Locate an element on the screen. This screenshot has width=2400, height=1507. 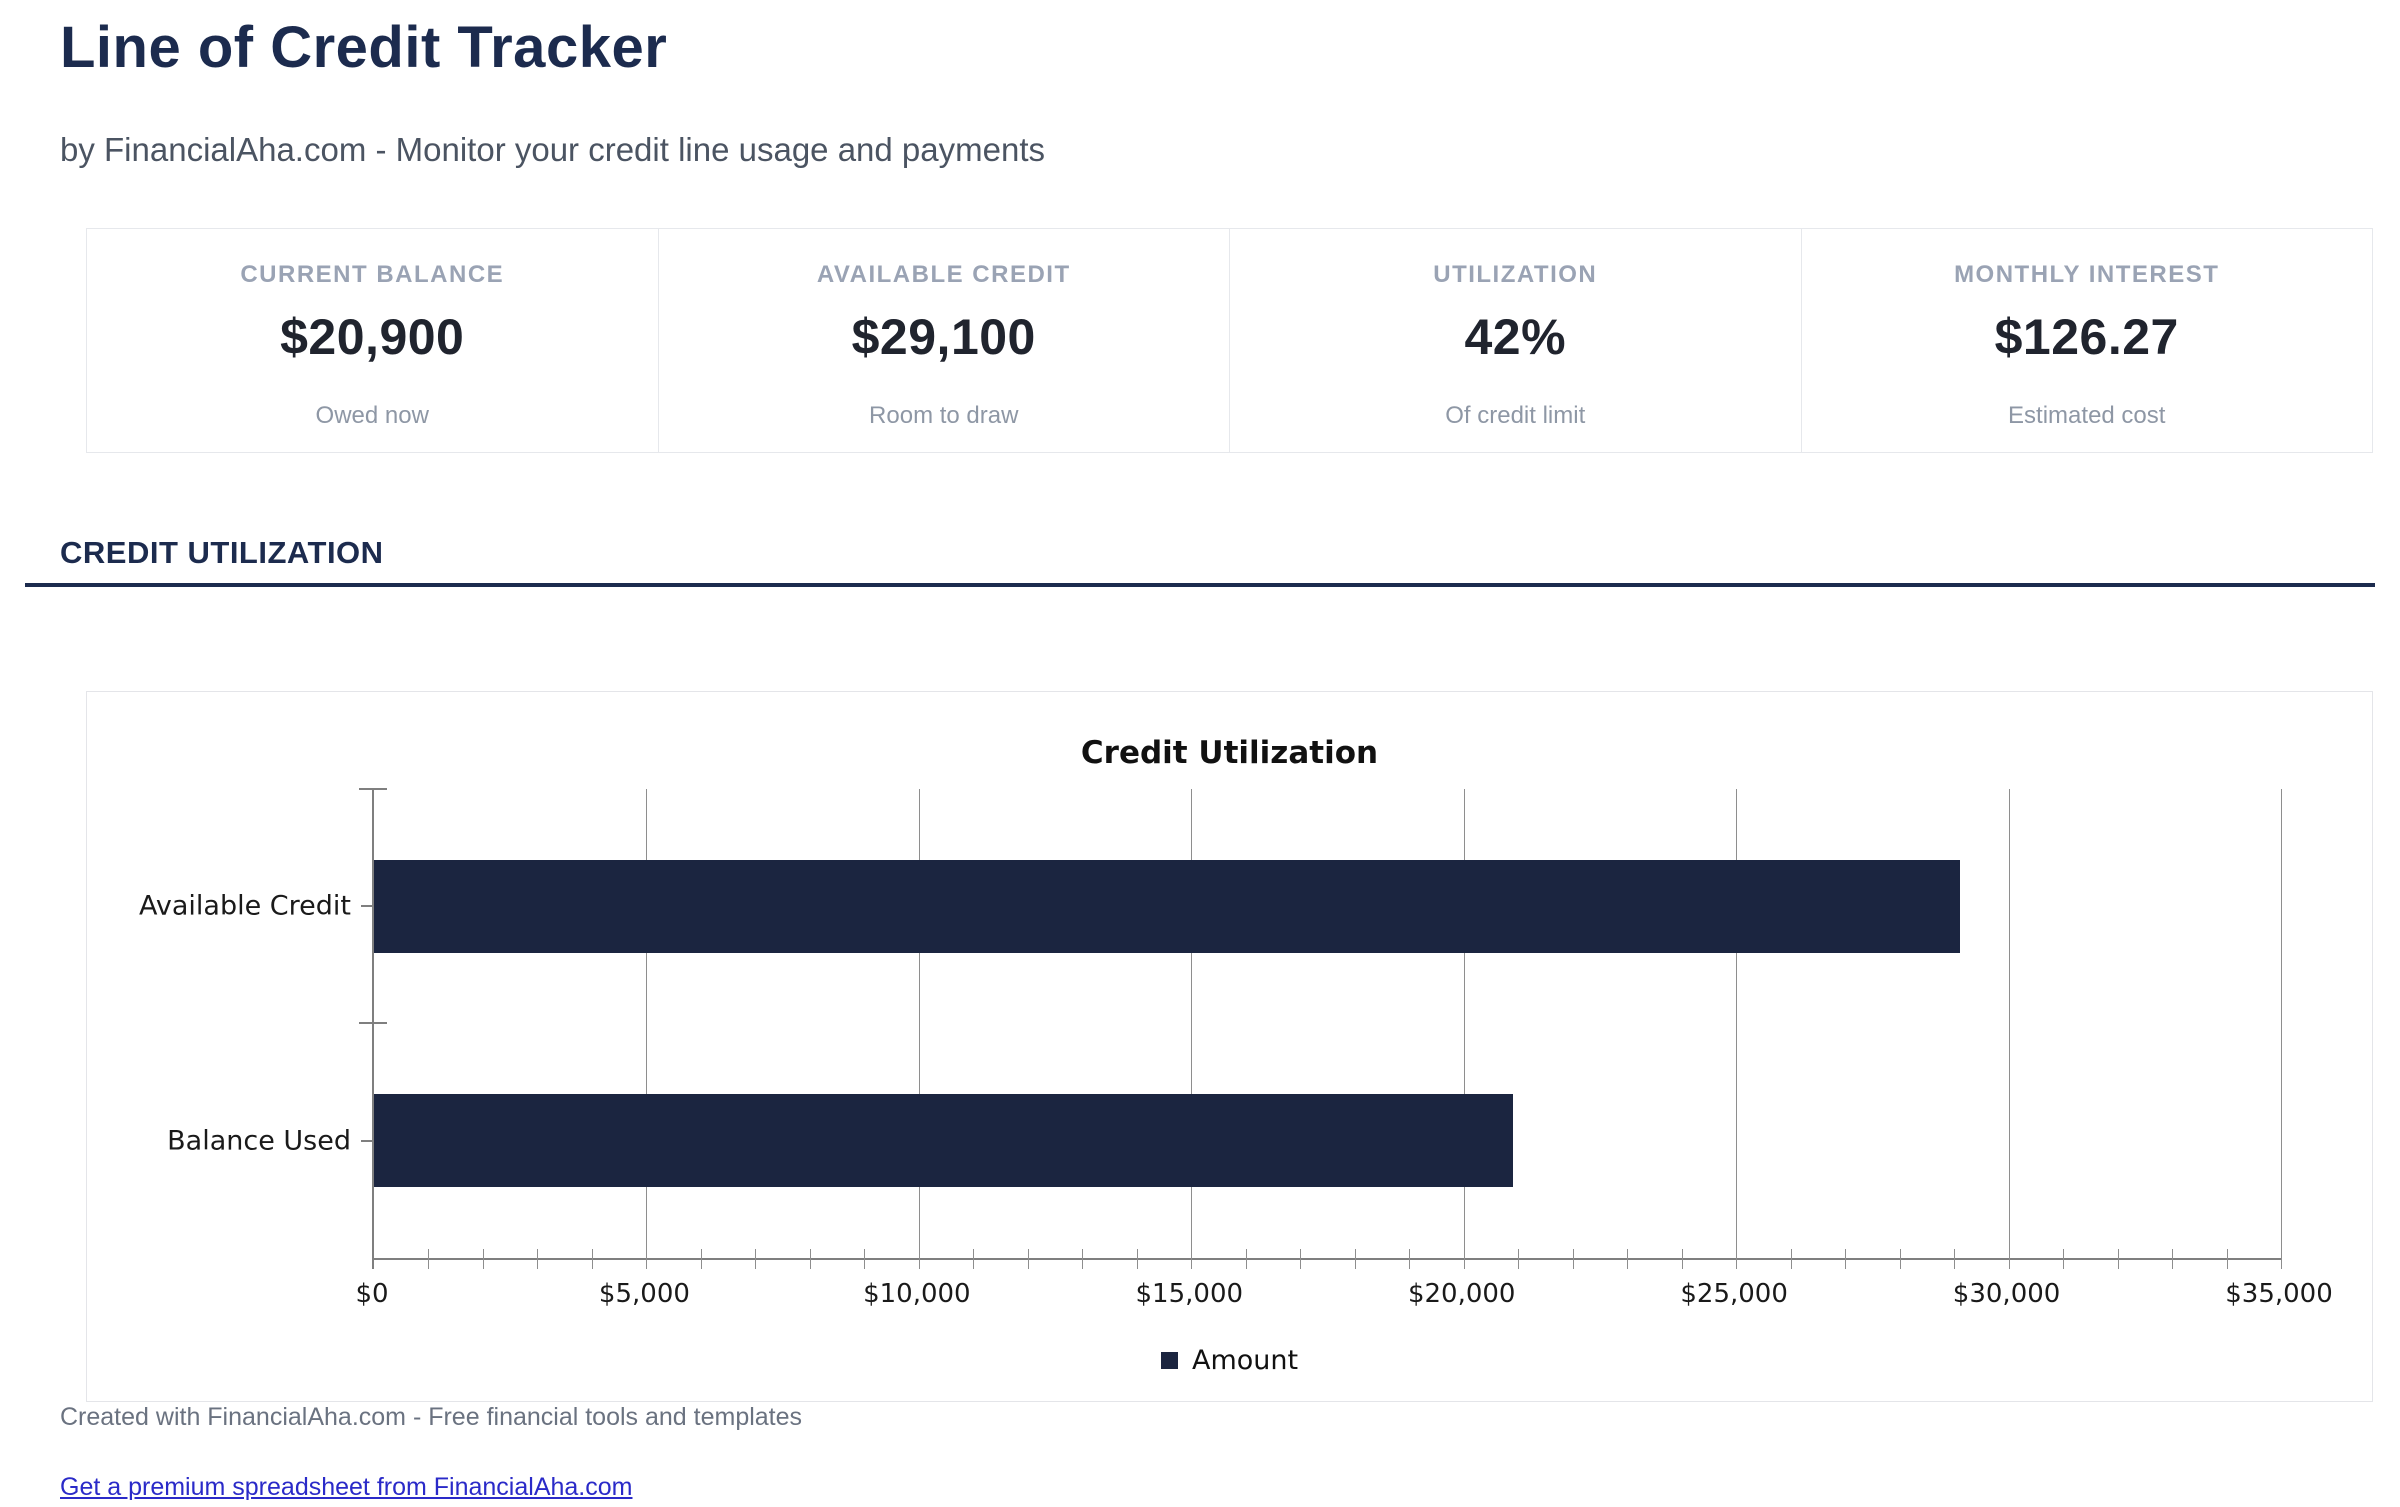
stat-value: $29,100 is located at coordinates (943, 337).